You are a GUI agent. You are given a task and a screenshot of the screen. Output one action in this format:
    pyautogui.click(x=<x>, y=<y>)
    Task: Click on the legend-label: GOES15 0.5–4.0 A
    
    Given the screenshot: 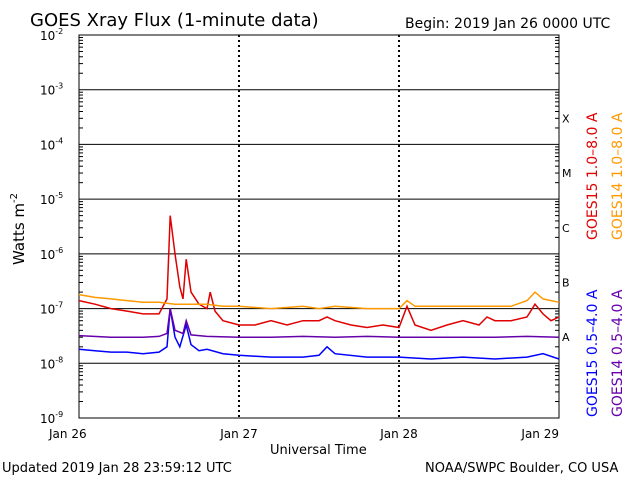 What is the action you would take?
    pyautogui.click(x=593, y=353)
    